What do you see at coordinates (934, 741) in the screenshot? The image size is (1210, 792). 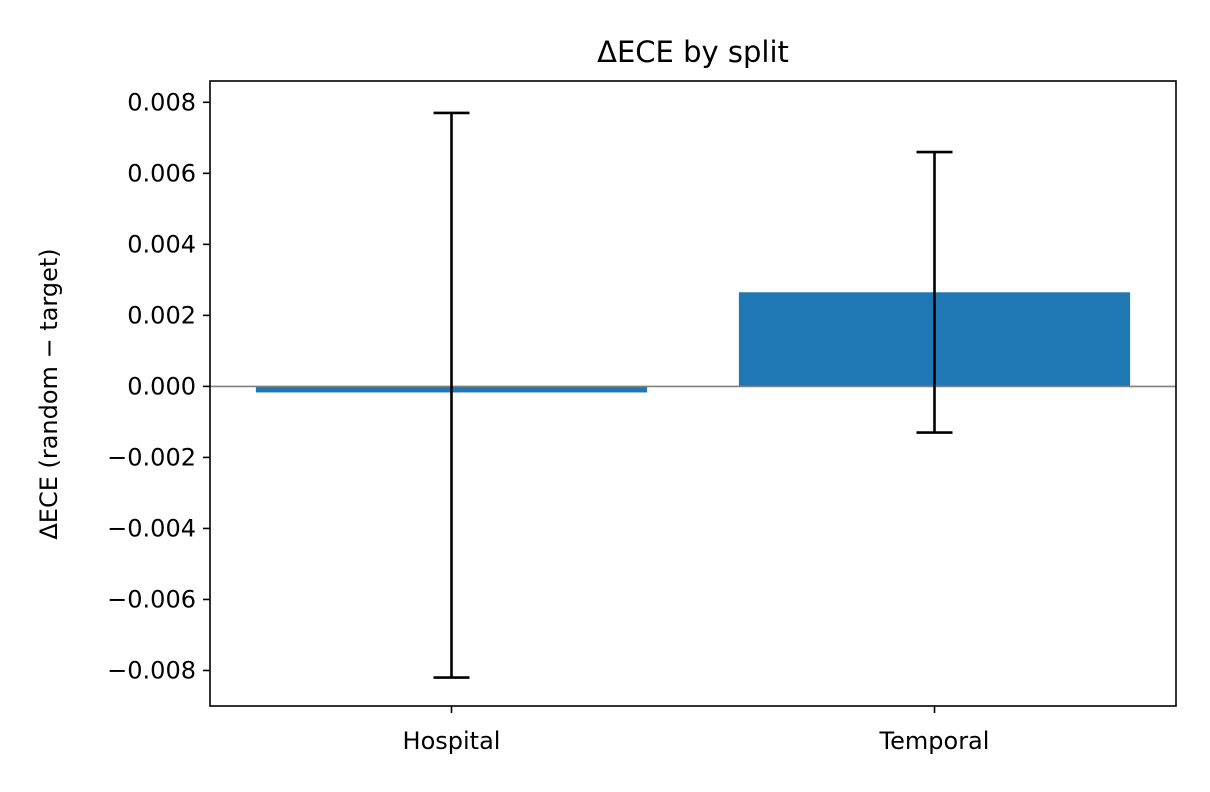 I see `x-tick-label: Temporal` at bounding box center [934, 741].